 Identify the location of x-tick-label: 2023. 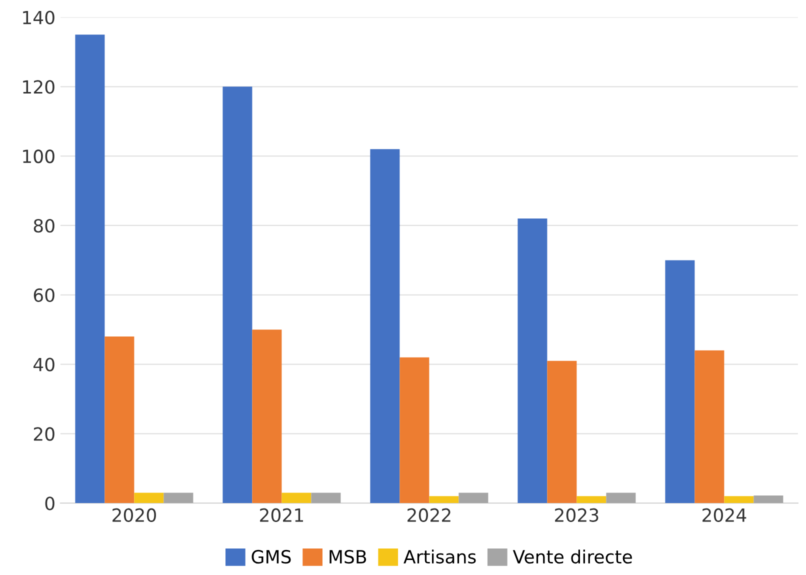
(576, 515).